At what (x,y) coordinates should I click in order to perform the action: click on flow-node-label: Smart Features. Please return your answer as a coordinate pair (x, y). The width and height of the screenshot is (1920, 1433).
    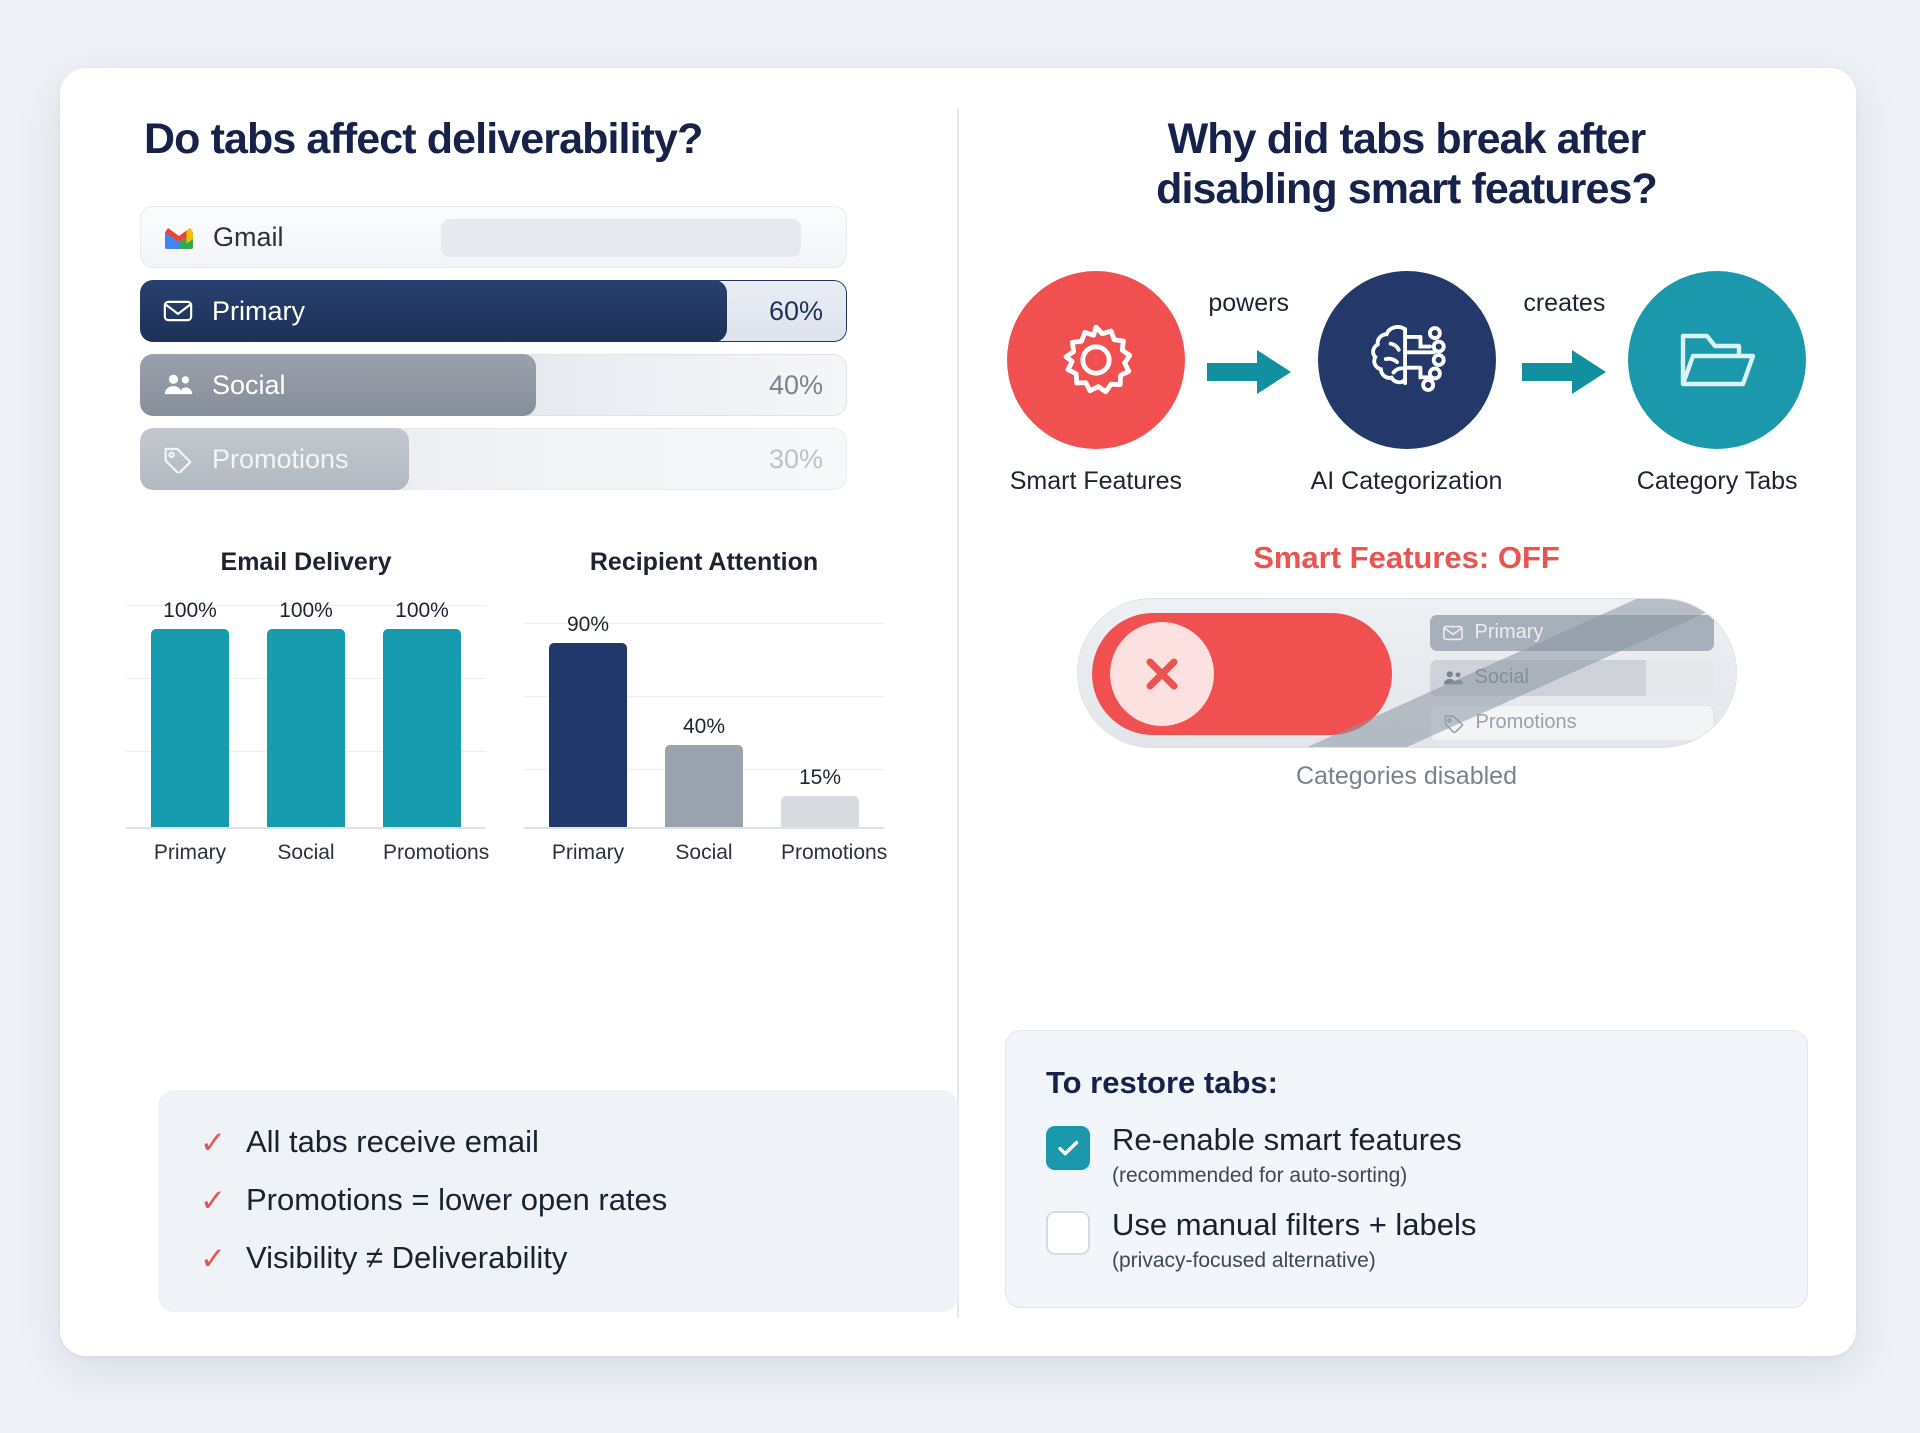
    Looking at the image, I should click on (1095, 480).